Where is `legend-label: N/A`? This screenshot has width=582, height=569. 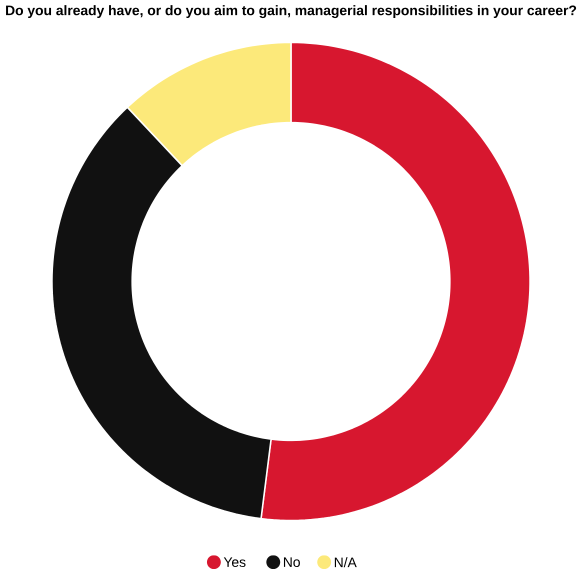 legend-label: N/A is located at coordinates (345, 562).